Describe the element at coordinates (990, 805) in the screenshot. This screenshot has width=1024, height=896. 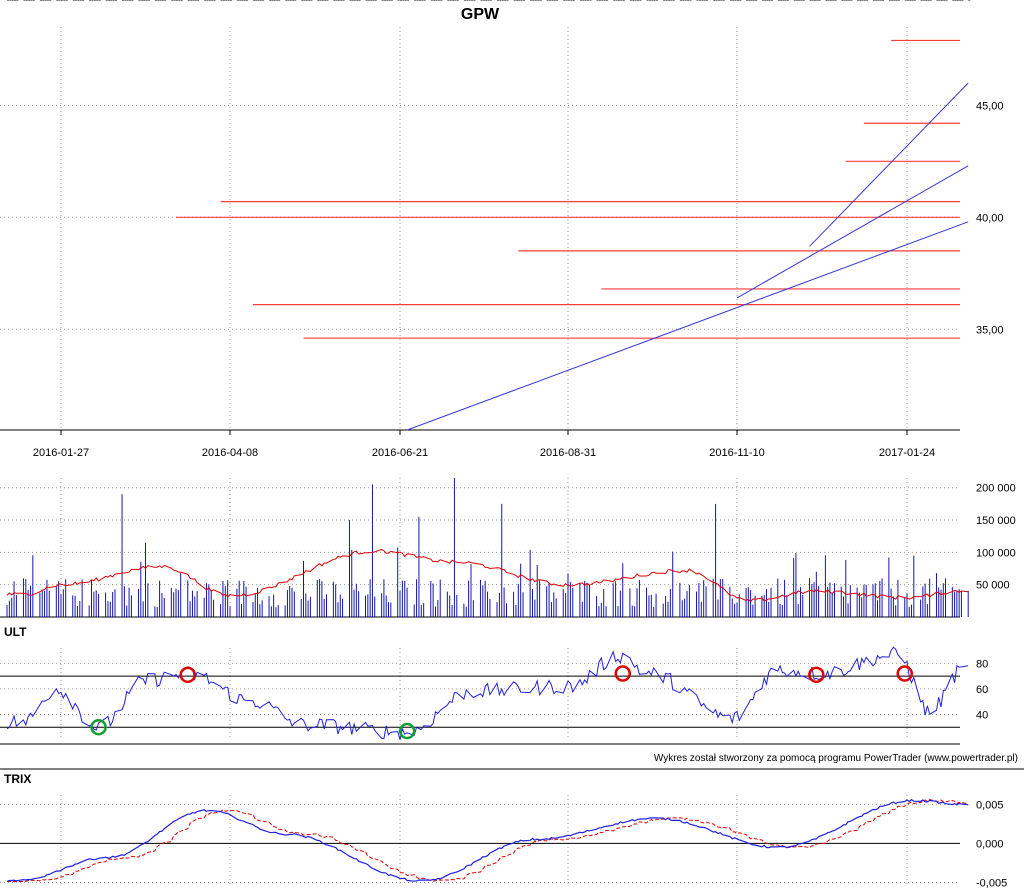
I see `trix-y-tick-label: 0,005` at that location.